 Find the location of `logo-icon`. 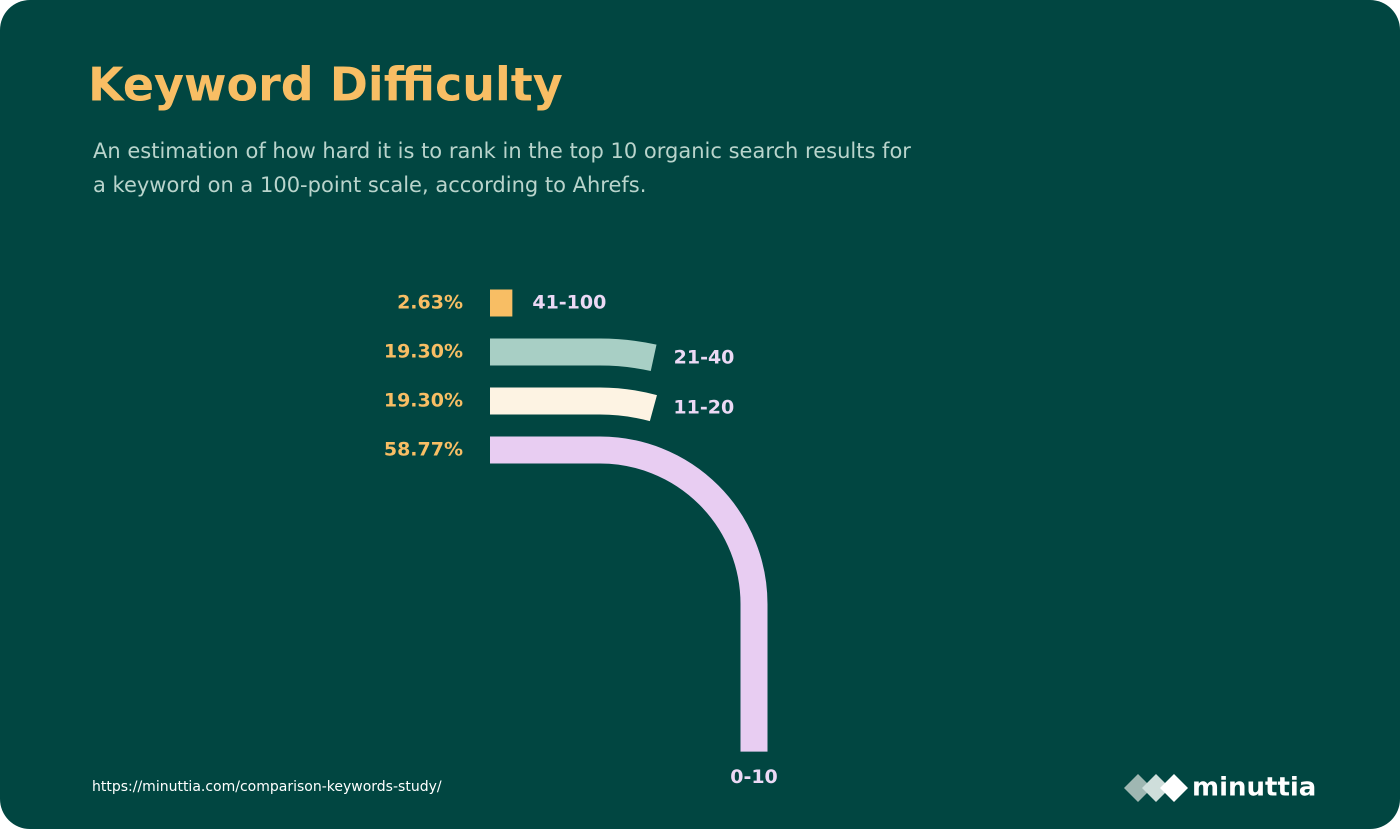

logo-icon is located at coordinates (1156, 788).